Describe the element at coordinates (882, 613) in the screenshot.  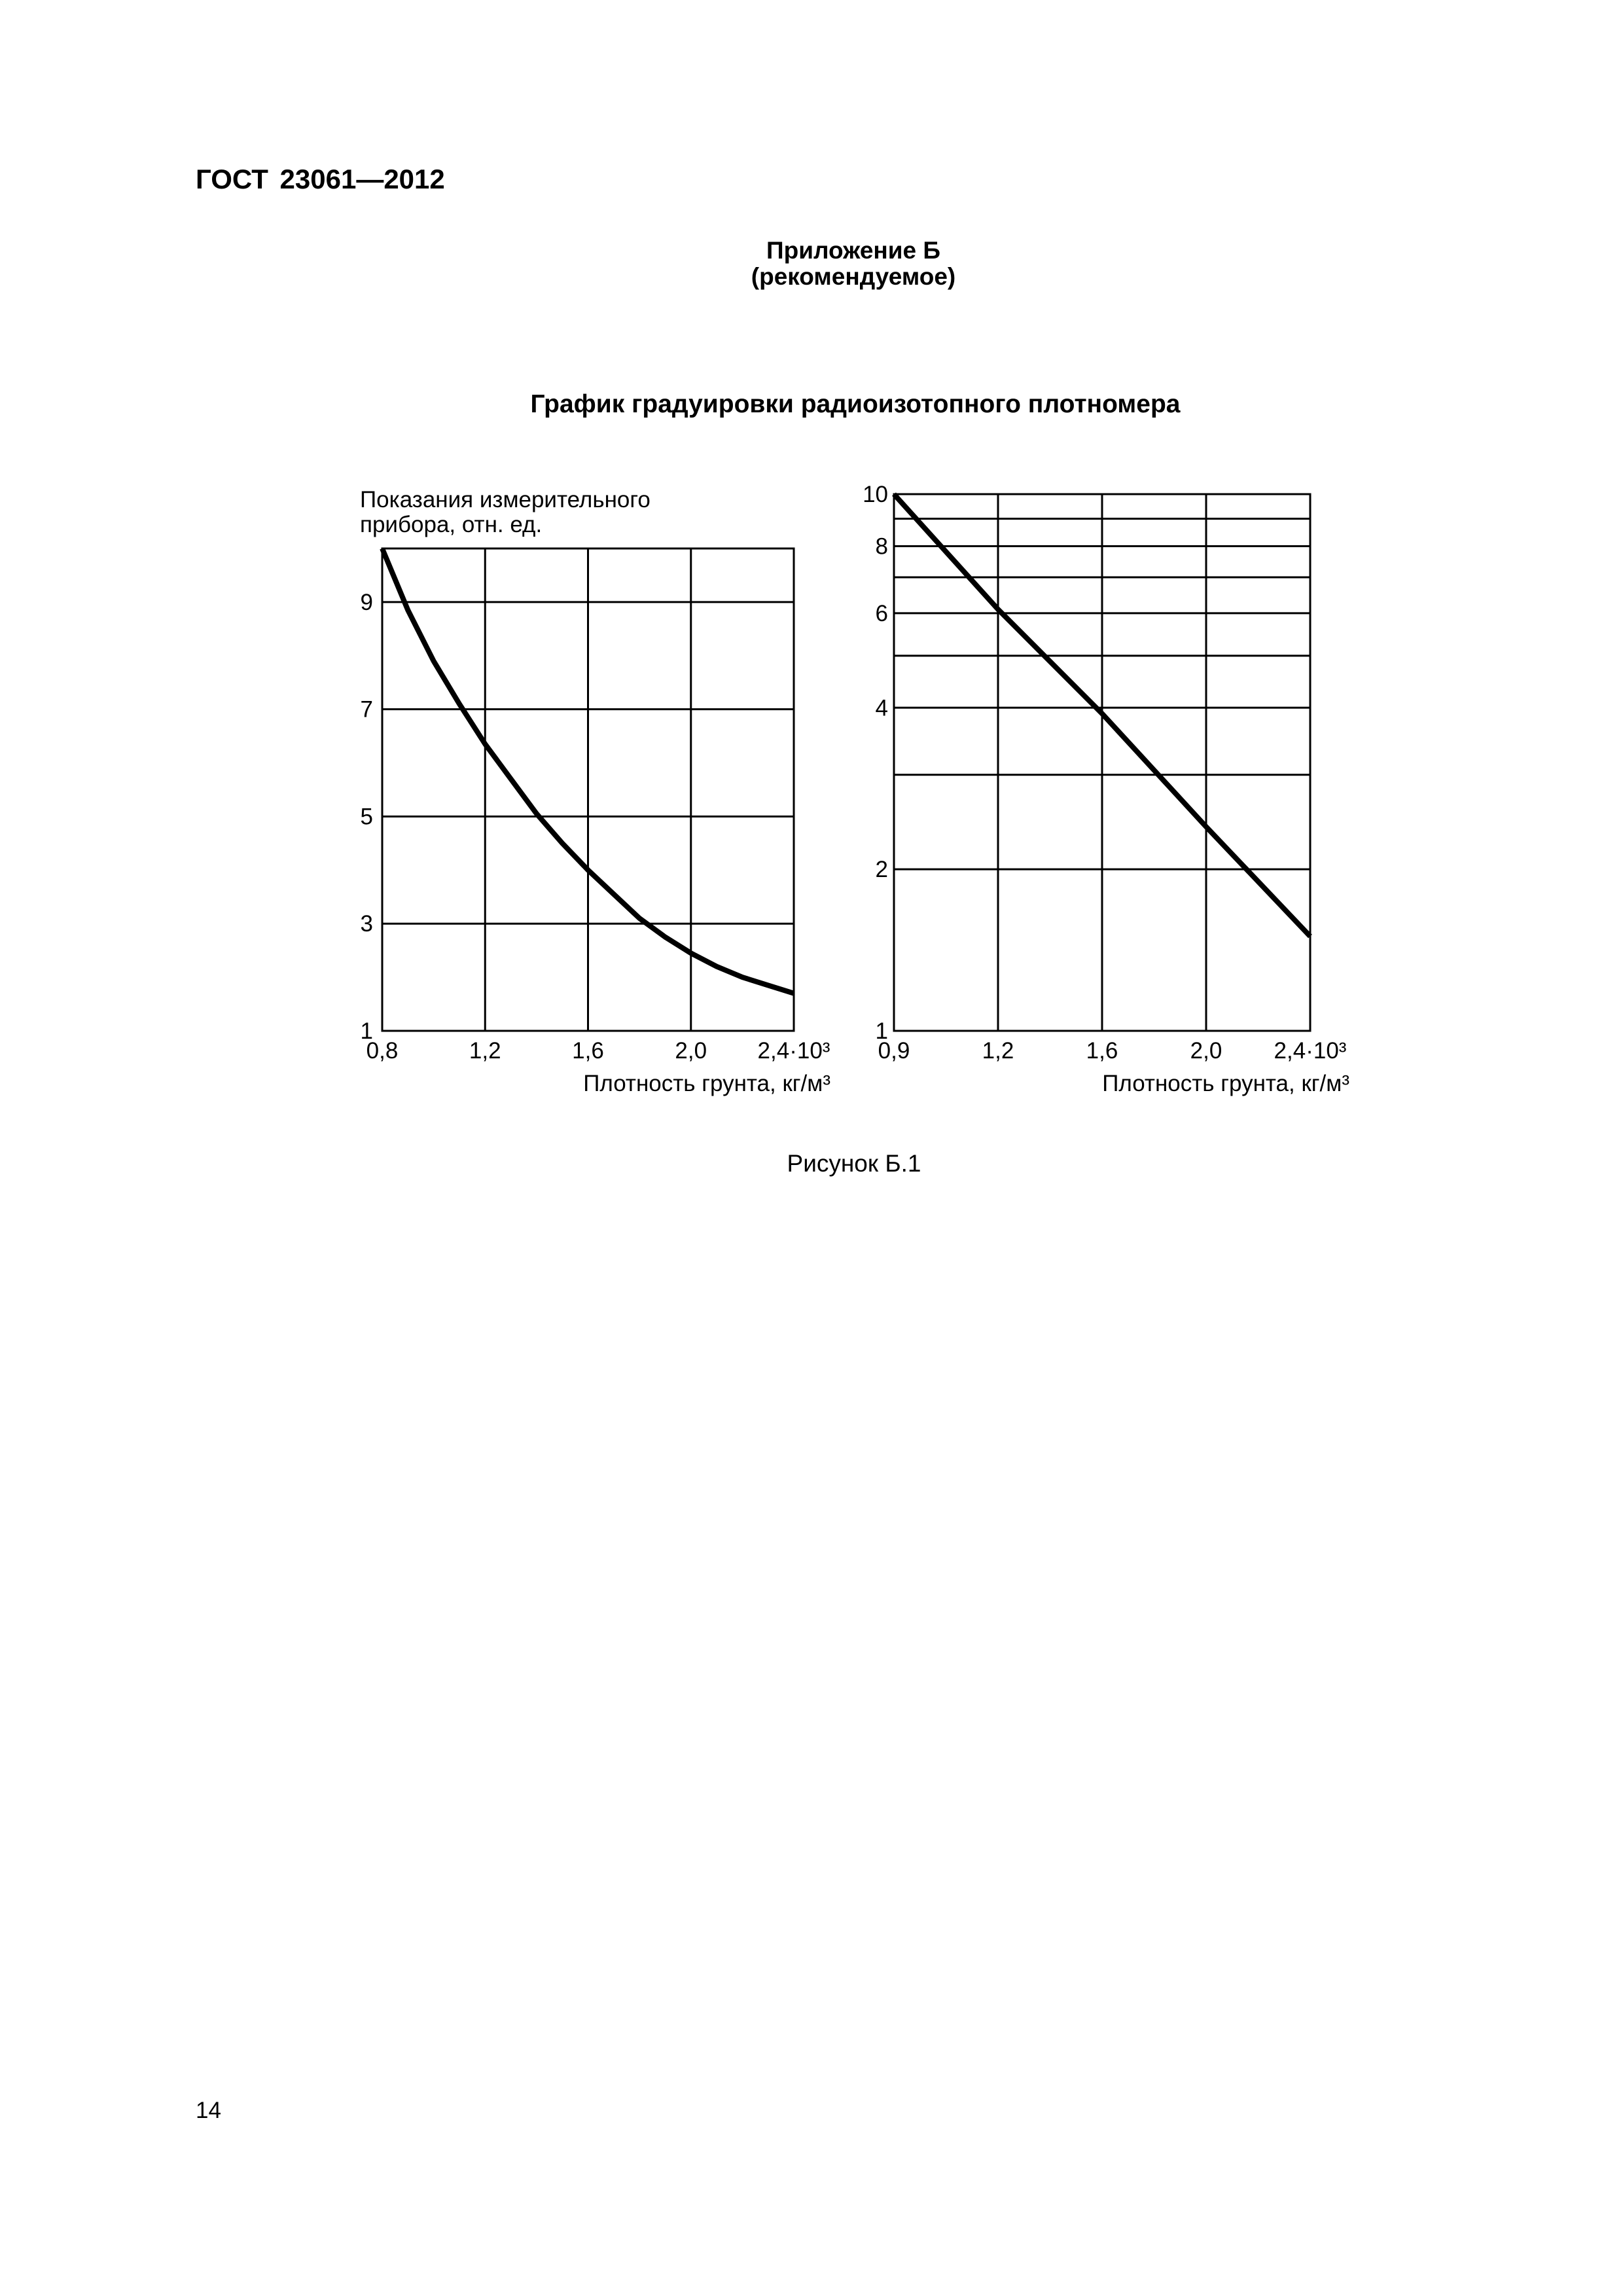
I see `y-tick-label: 6` at that location.